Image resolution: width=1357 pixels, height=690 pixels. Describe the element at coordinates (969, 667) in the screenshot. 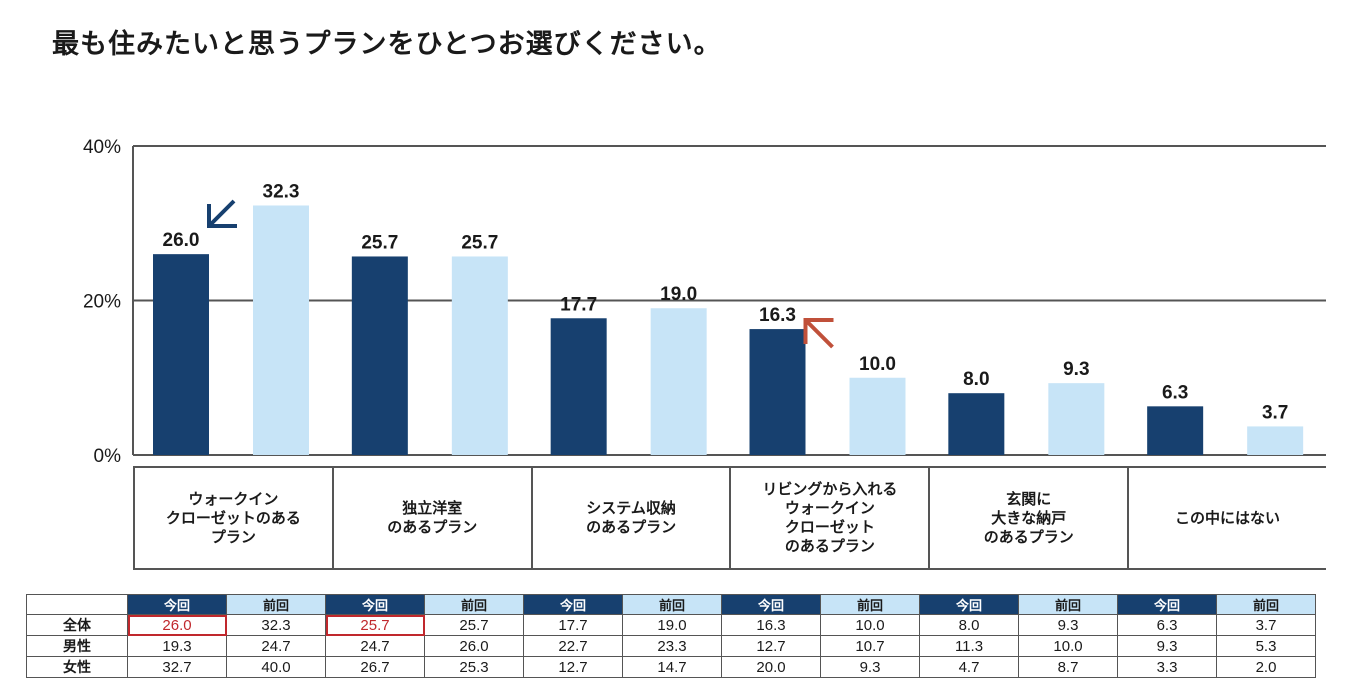

I see `table-cell: 4.7` at that location.